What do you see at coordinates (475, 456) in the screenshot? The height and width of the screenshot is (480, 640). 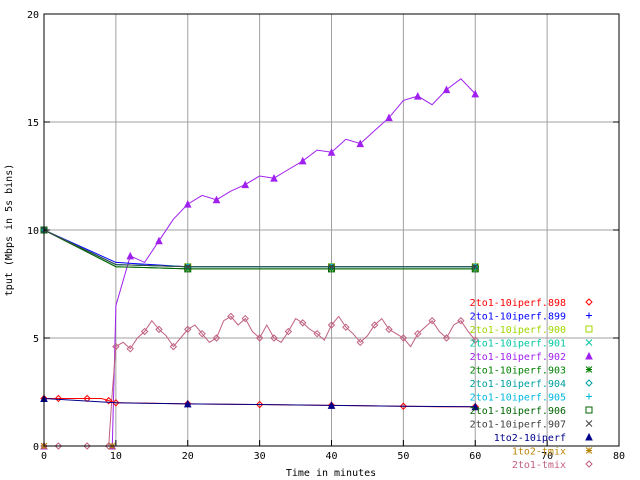 I see `x-tick-label: 60` at bounding box center [475, 456].